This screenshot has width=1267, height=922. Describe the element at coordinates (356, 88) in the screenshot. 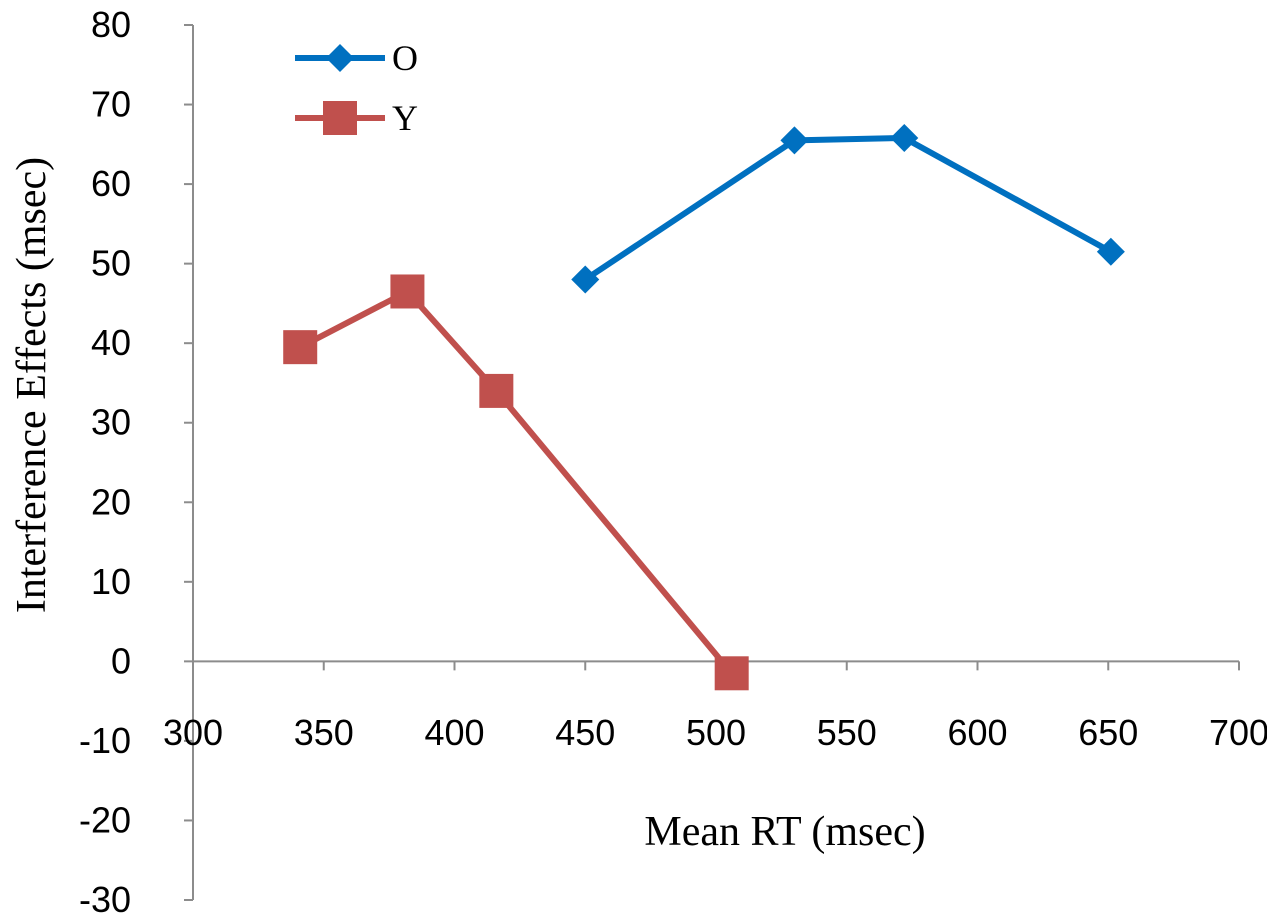

I see `legend: OY` at that location.